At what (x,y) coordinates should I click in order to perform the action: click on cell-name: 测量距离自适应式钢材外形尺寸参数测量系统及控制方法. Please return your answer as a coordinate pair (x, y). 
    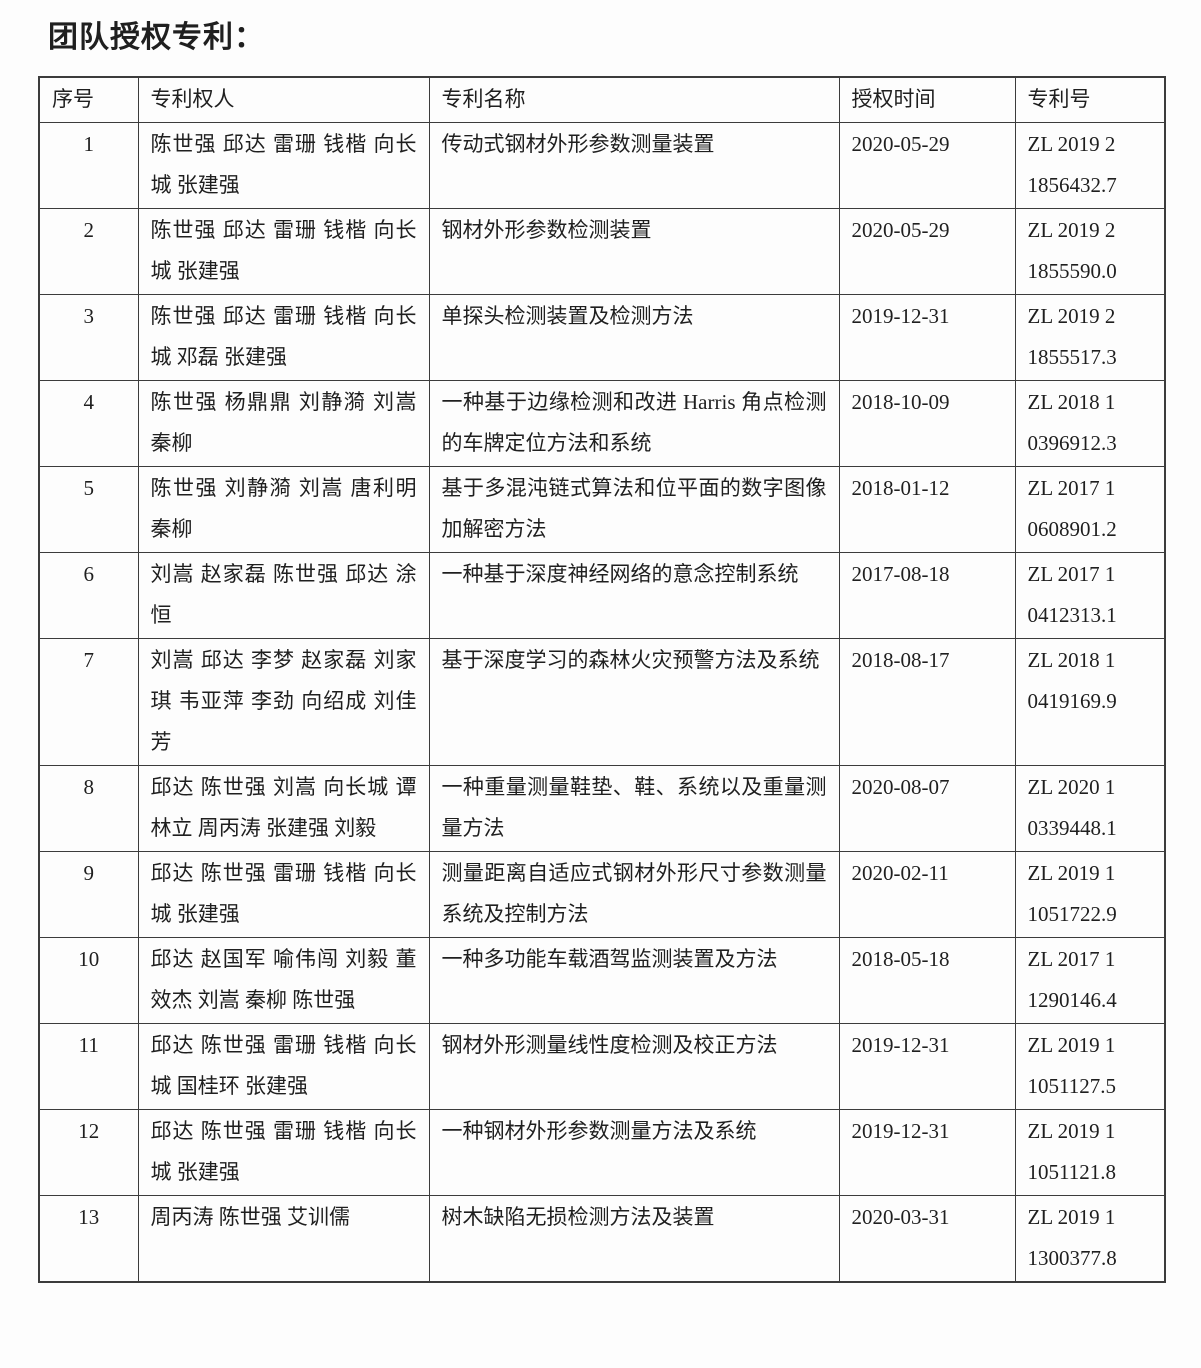
    Looking at the image, I should click on (634, 894).